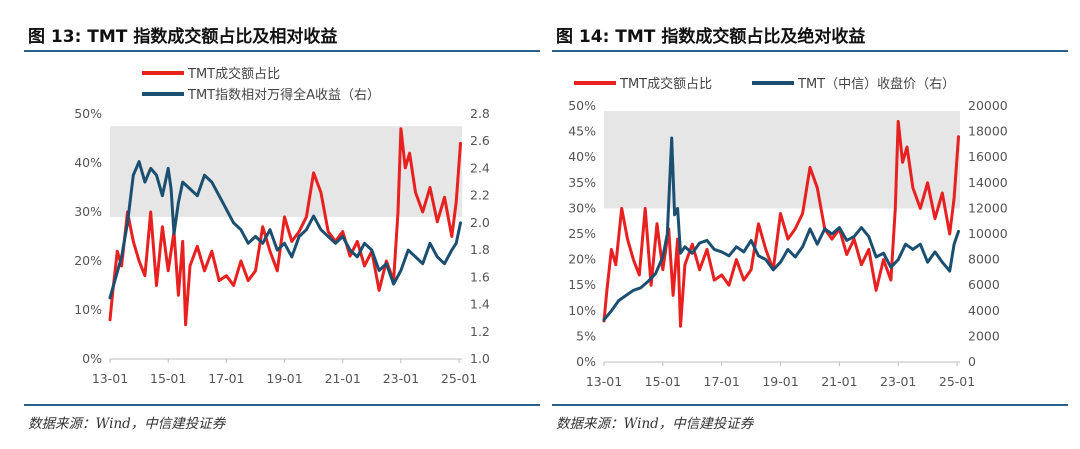 This screenshot has height=449, width=1080. I want to click on y-right-tick-label: 2.4, so click(480, 167).